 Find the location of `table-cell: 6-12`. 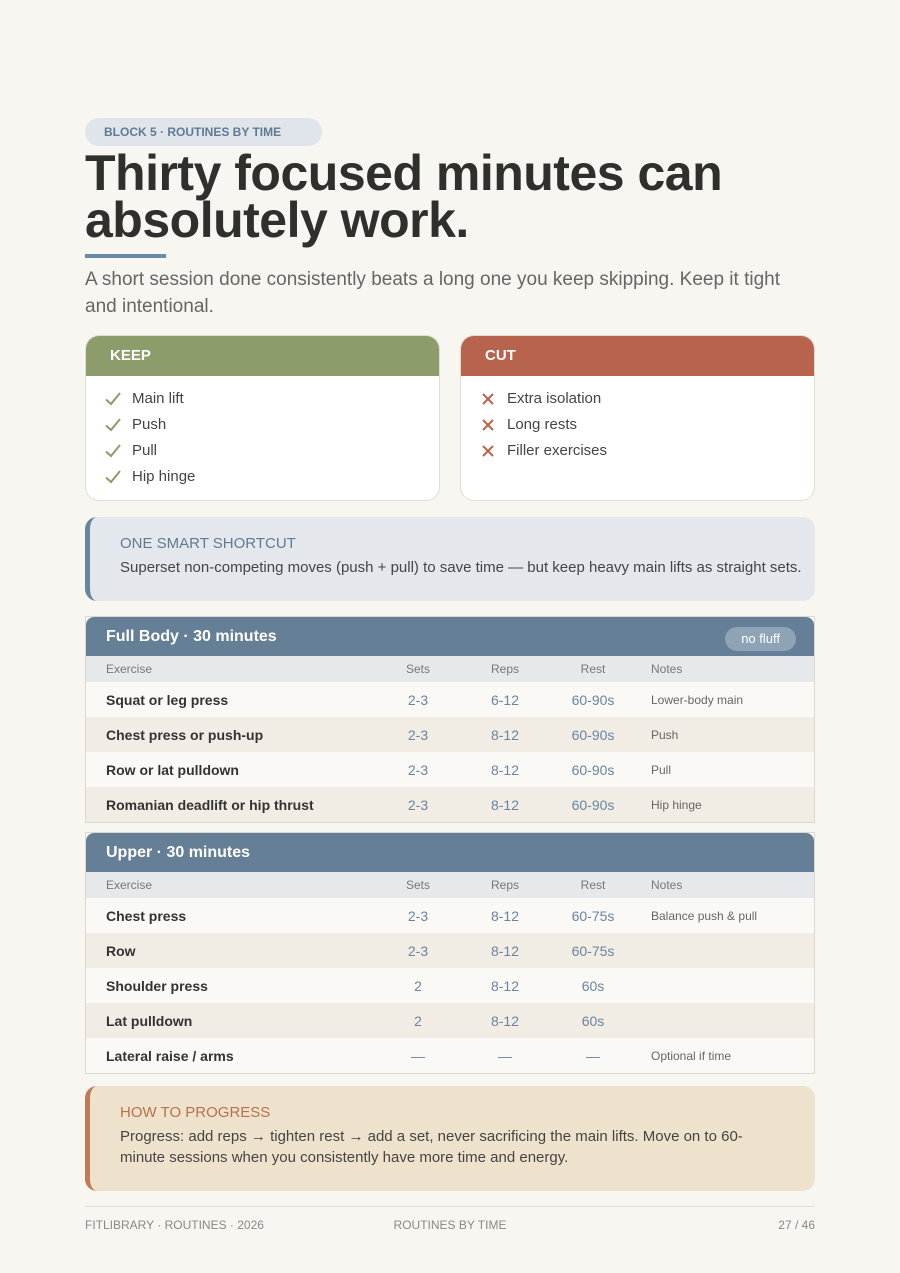

table-cell: 6-12 is located at coordinates (505, 699).